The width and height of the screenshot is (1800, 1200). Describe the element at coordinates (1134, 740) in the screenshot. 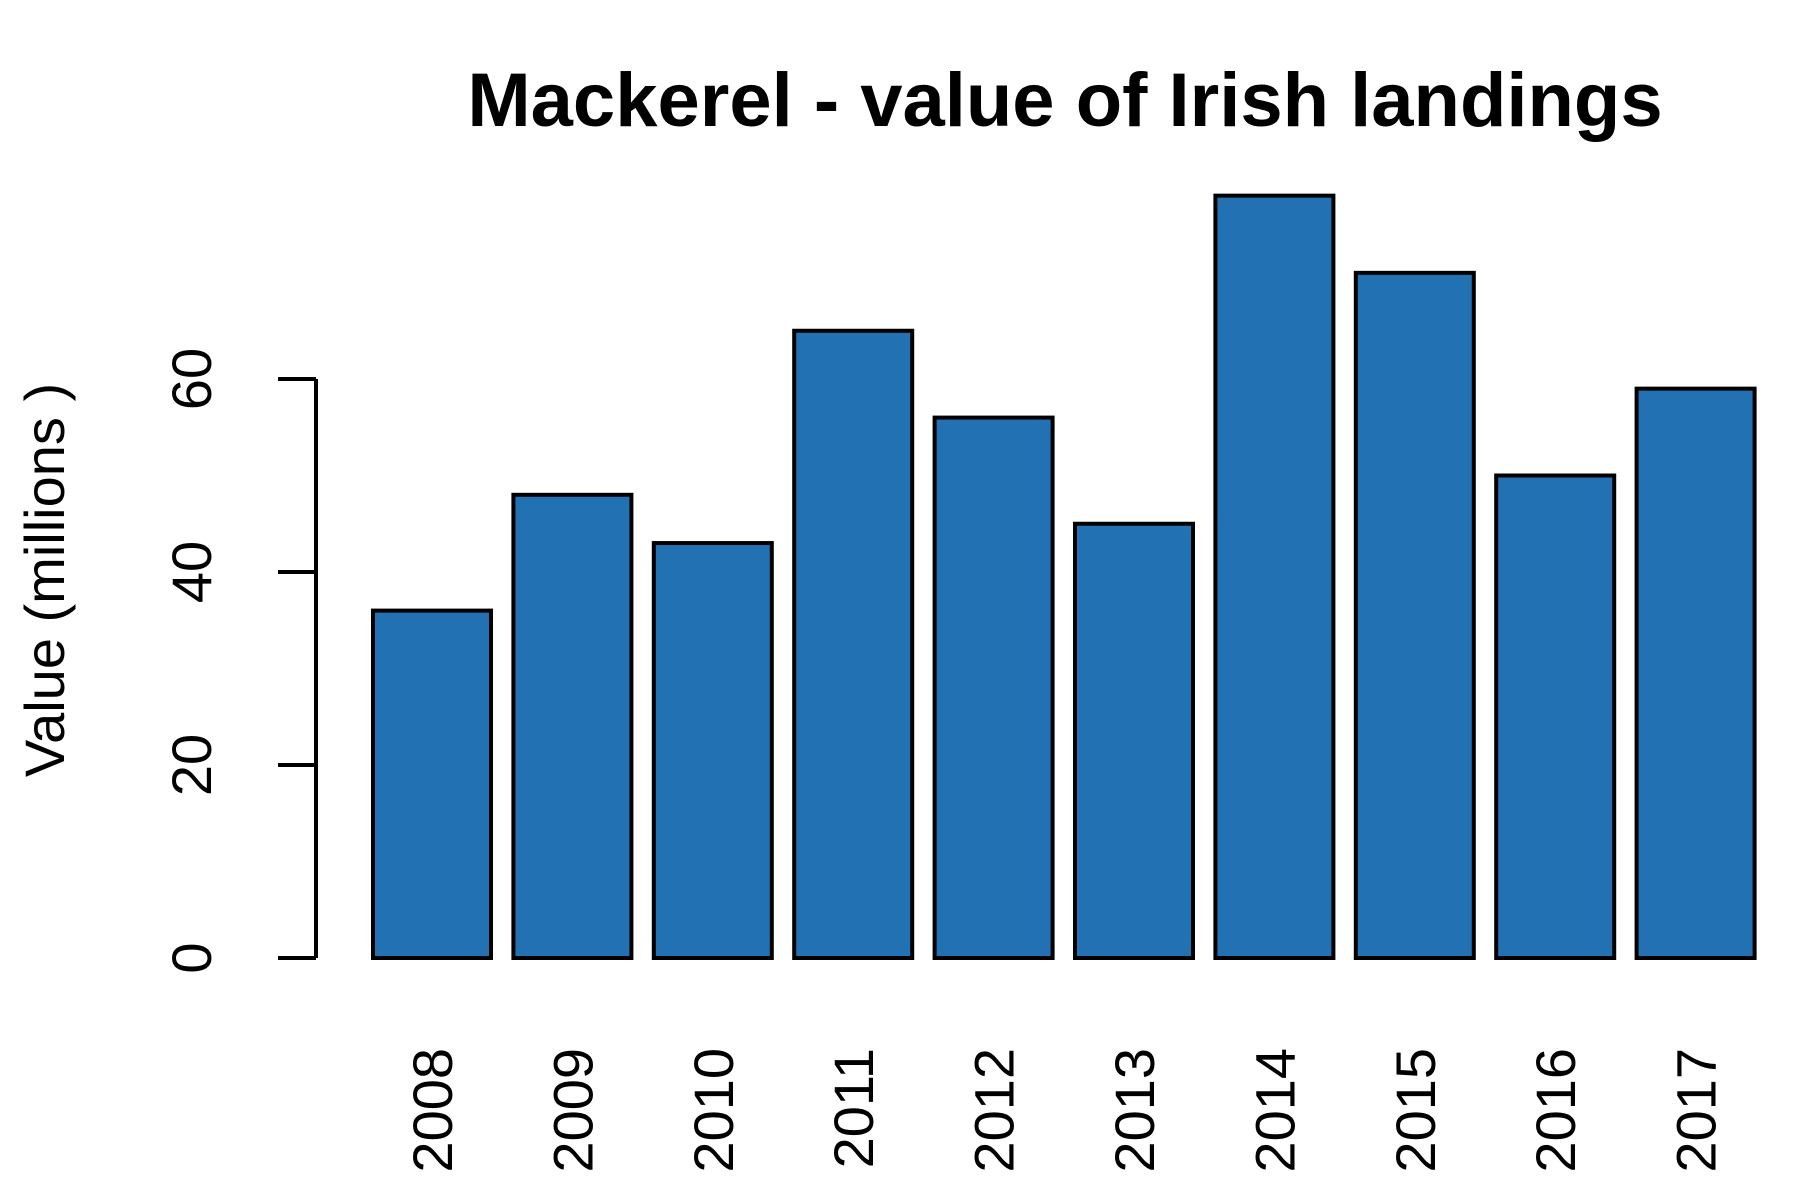

I see `bar-2013` at that location.